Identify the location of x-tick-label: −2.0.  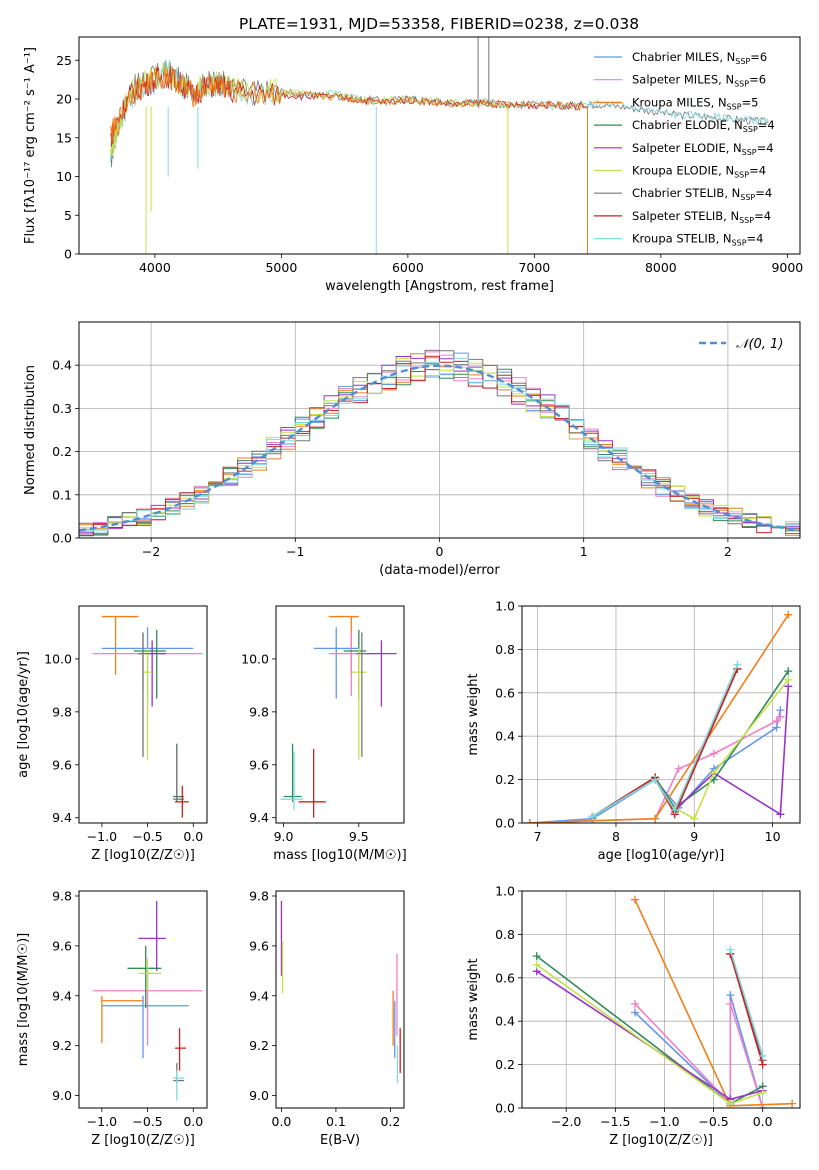
(566, 1121).